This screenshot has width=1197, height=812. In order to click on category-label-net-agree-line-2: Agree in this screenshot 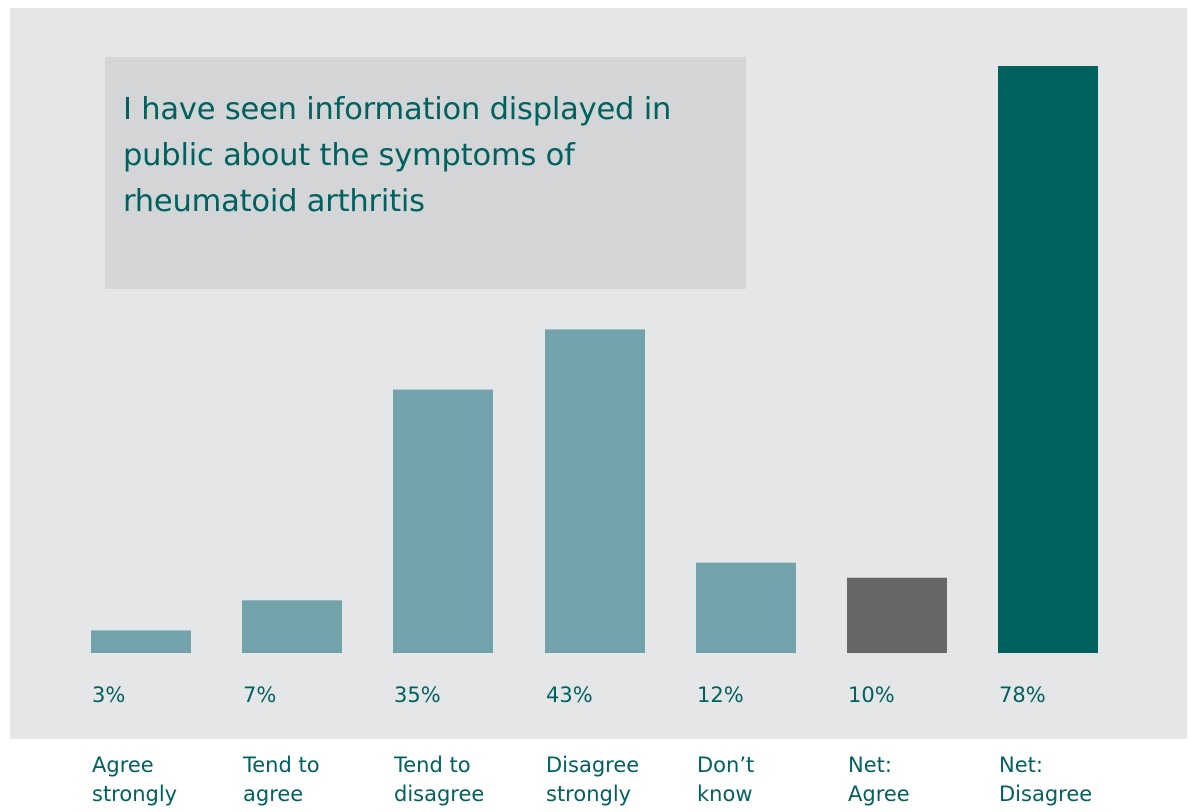, I will do `click(879, 794)`.